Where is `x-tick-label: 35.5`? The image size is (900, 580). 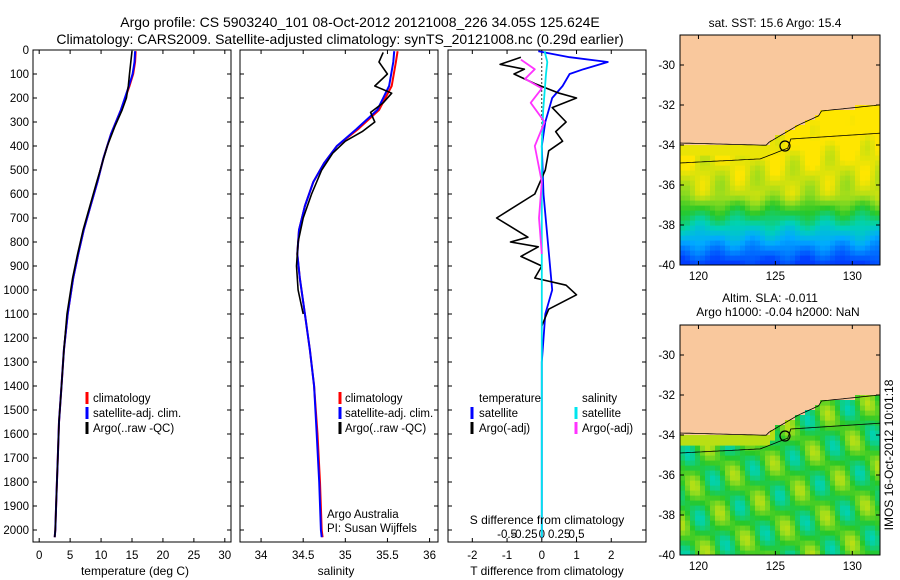
x-tick-label: 35.5 is located at coordinates (387, 556).